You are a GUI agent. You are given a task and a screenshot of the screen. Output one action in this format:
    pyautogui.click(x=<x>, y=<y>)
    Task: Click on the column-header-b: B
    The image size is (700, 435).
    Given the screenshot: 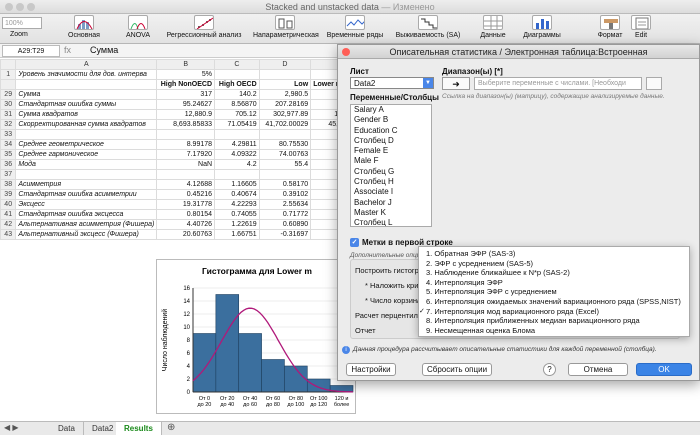 What is the action you would take?
    pyautogui.click(x=186, y=64)
    